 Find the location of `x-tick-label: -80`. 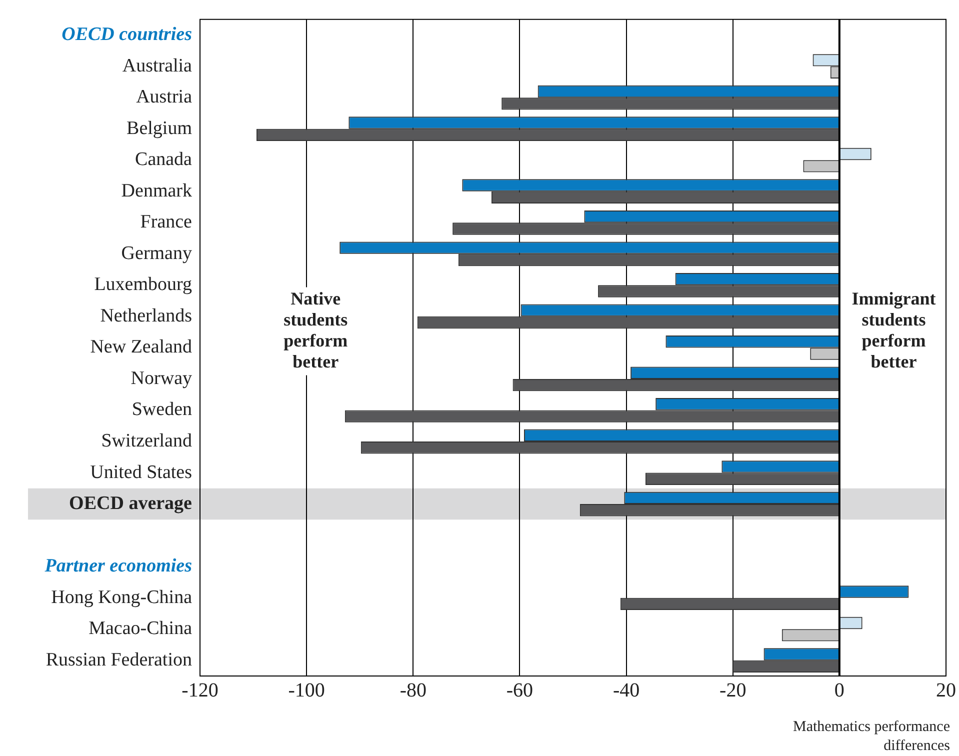

x-tick-label: -80 is located at coordinates (413, 690).